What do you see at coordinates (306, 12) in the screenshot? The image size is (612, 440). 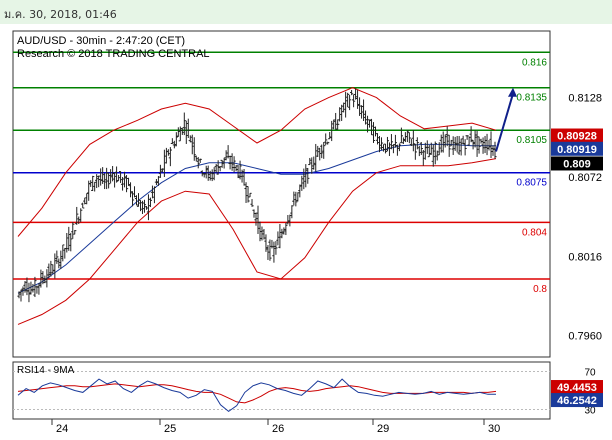 I see `header-bar: ม.ค. 30, 2018, 01:46` at bounding box center [306, 12].